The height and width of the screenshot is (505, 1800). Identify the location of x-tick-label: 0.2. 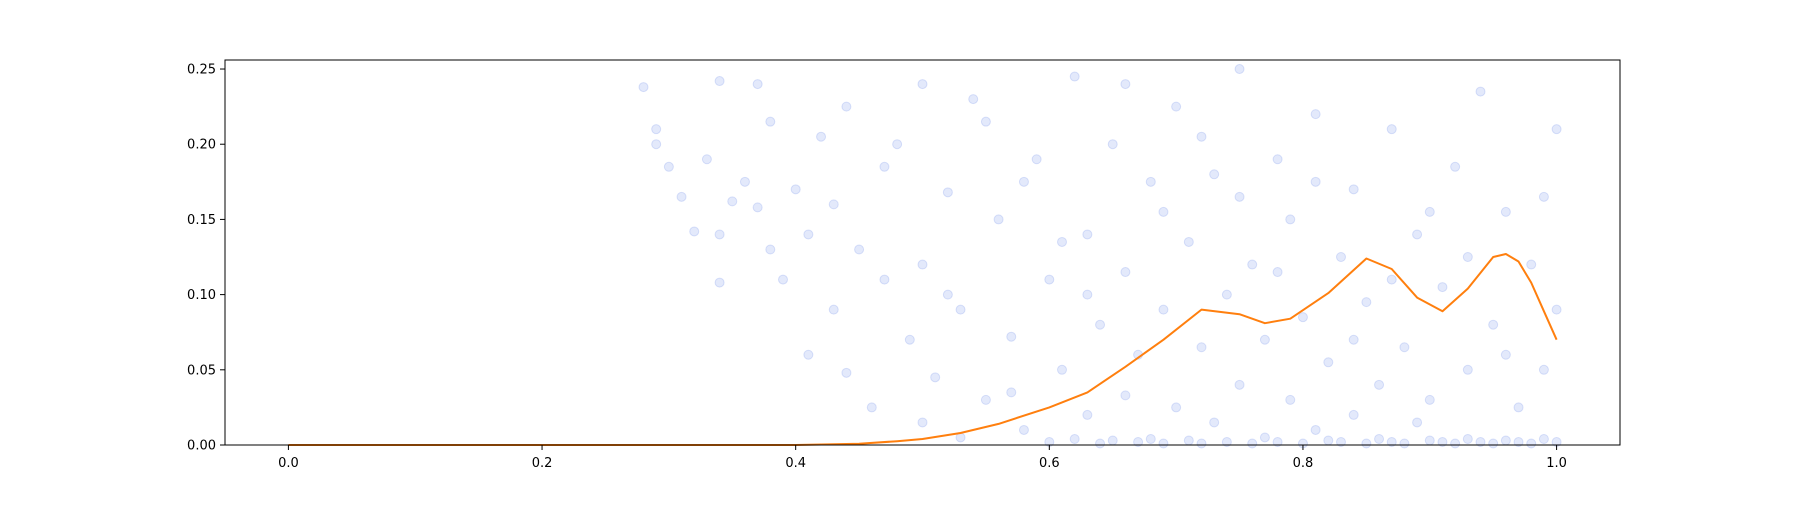
(542, 463).